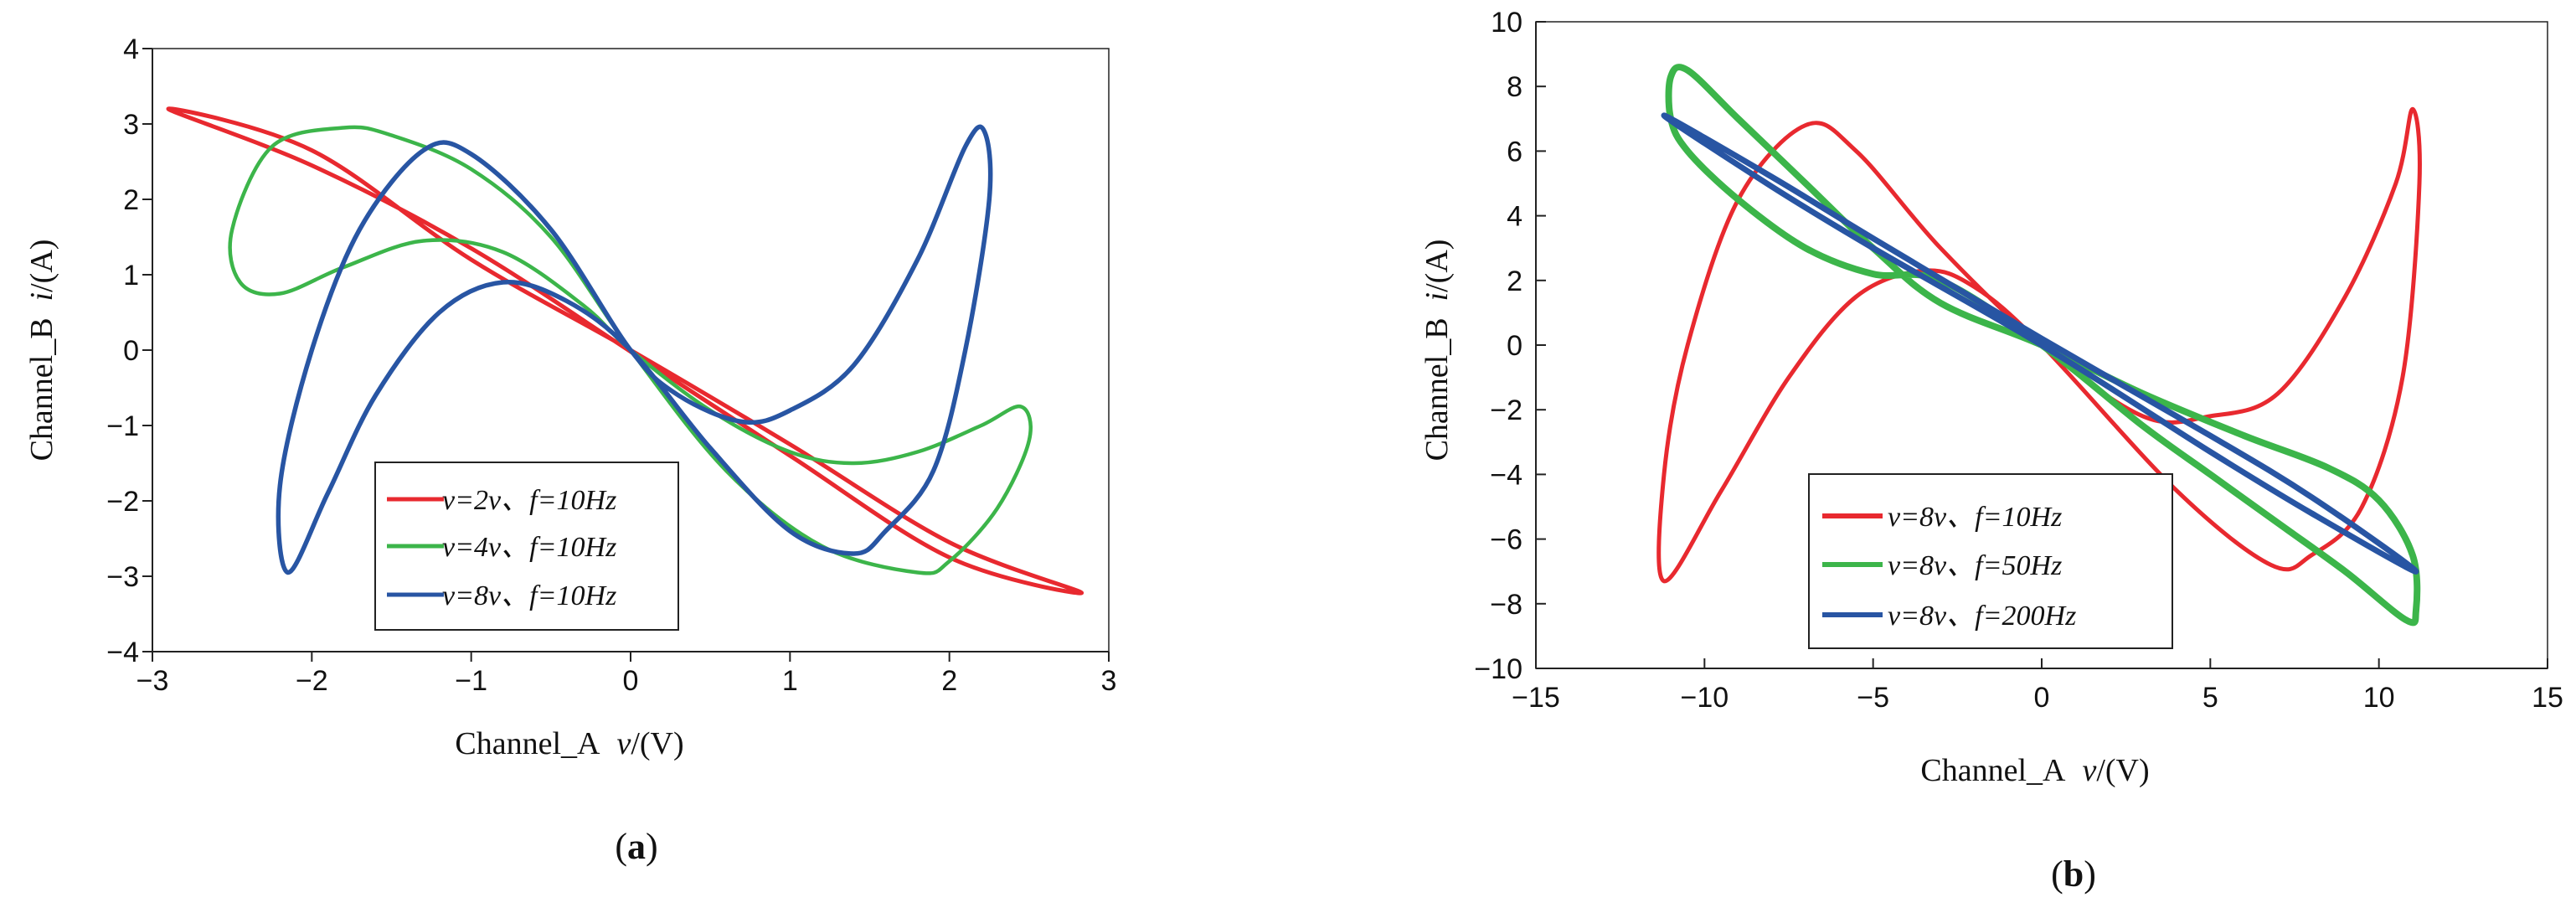 The height and width of the screenshot is (918, 2576). I want to click on y-tick-label-b: 8, so click(1514, 87).